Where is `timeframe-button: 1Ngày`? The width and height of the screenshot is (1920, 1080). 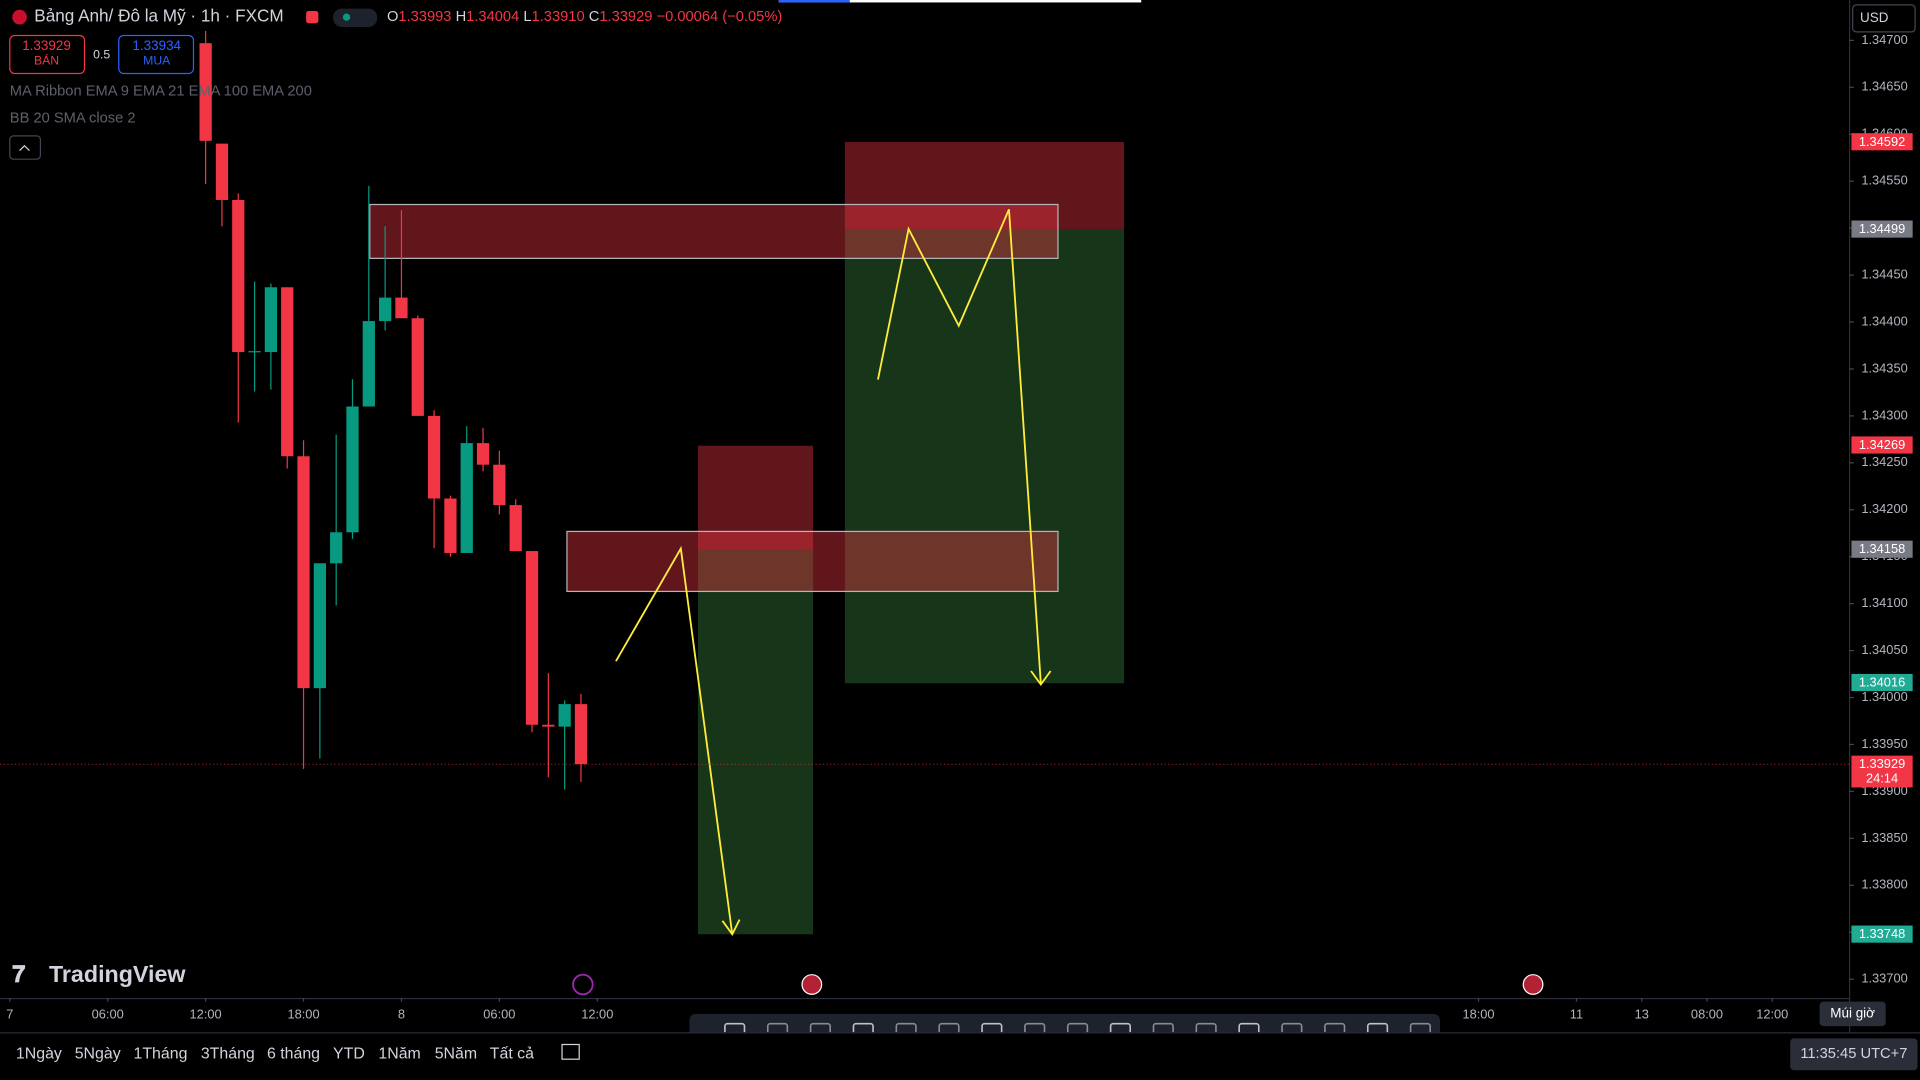 timeframe-button: 1Ngày is located at coordinates (39, 1053).